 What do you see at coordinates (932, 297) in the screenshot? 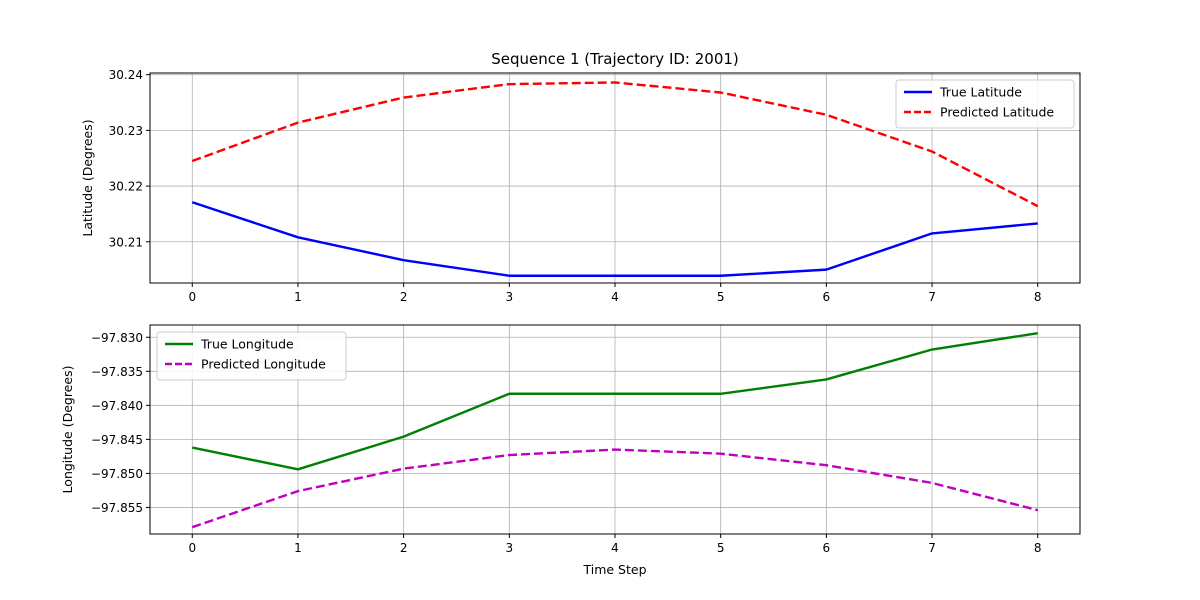
I see `latitude-x-tick-label: 7` at bounding box center [932, 297].